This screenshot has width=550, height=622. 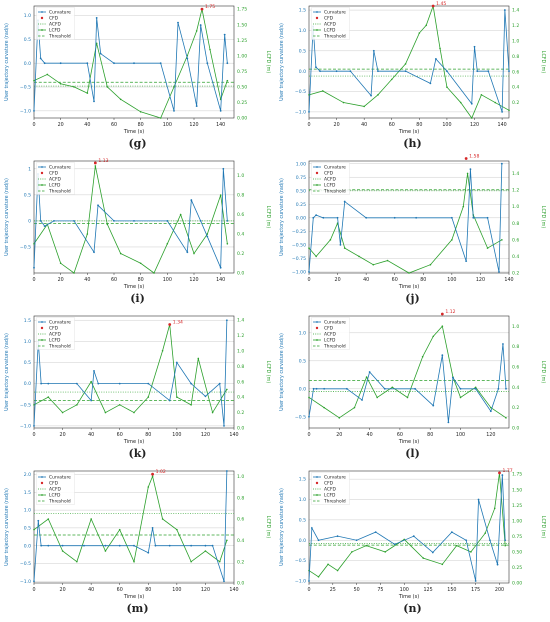 What do you see at coordinates (515, 174) in the screenshot?
I see `y2-tick-label: 1.4` at bounding box center [515, 174].